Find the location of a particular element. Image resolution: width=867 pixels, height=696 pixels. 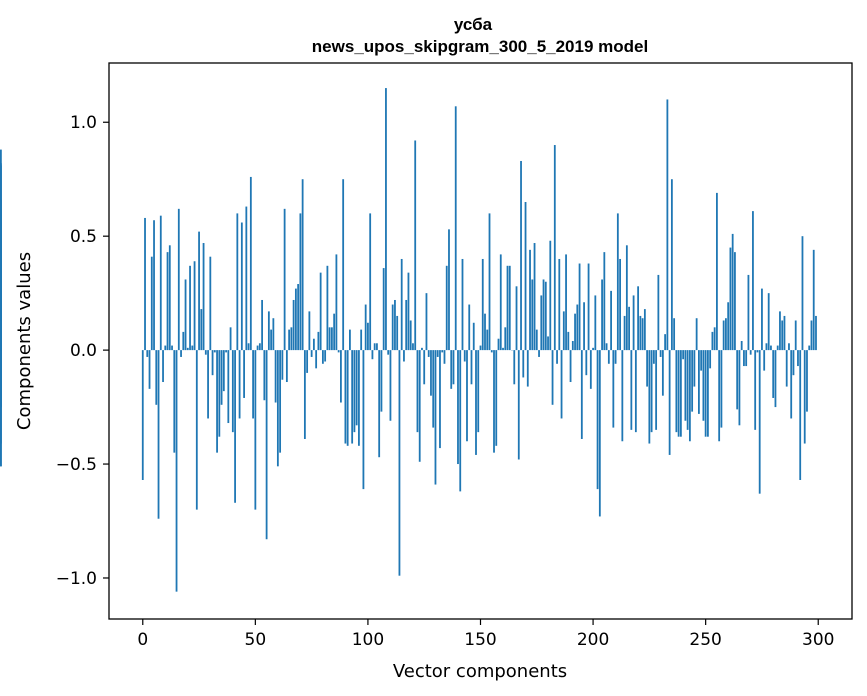

y-axis-label: Components values is located at coordinates (24, 341).